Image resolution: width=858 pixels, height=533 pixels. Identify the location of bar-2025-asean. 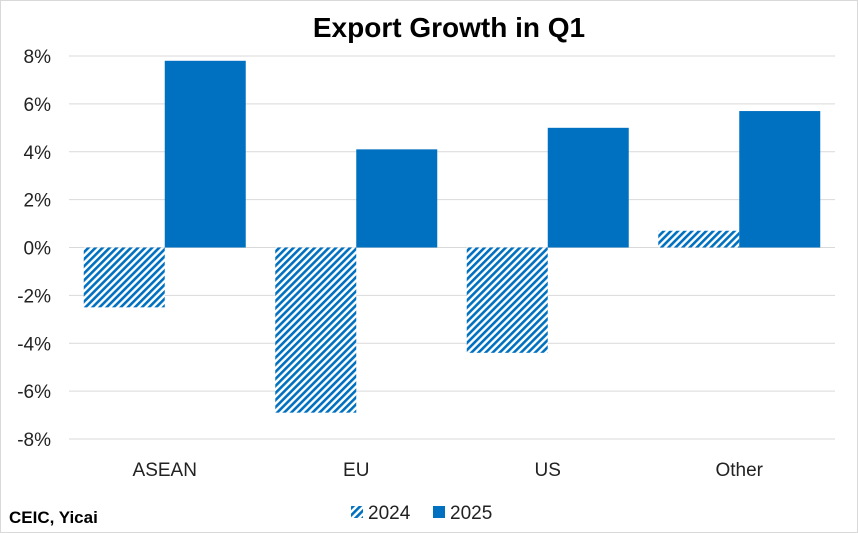
(205, 154).